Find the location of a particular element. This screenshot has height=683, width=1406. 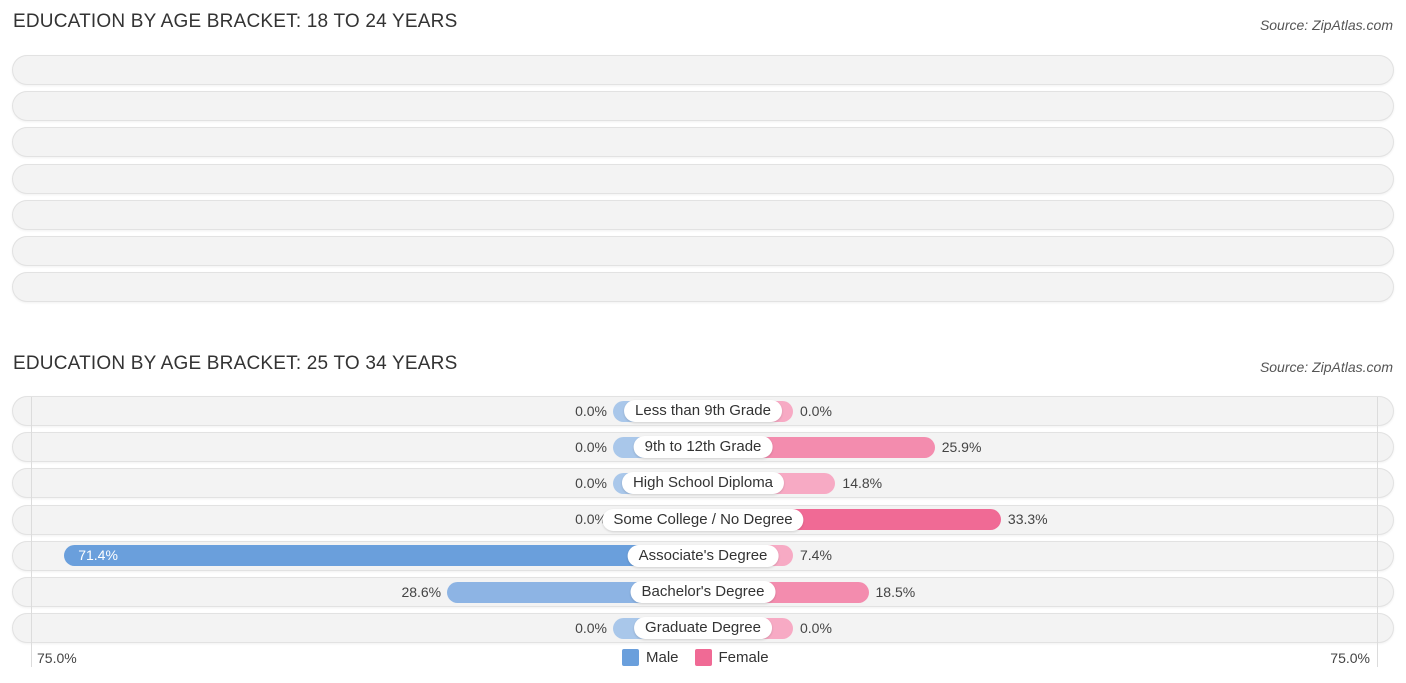

legend: Male Female is located at coordinates (703, 657).